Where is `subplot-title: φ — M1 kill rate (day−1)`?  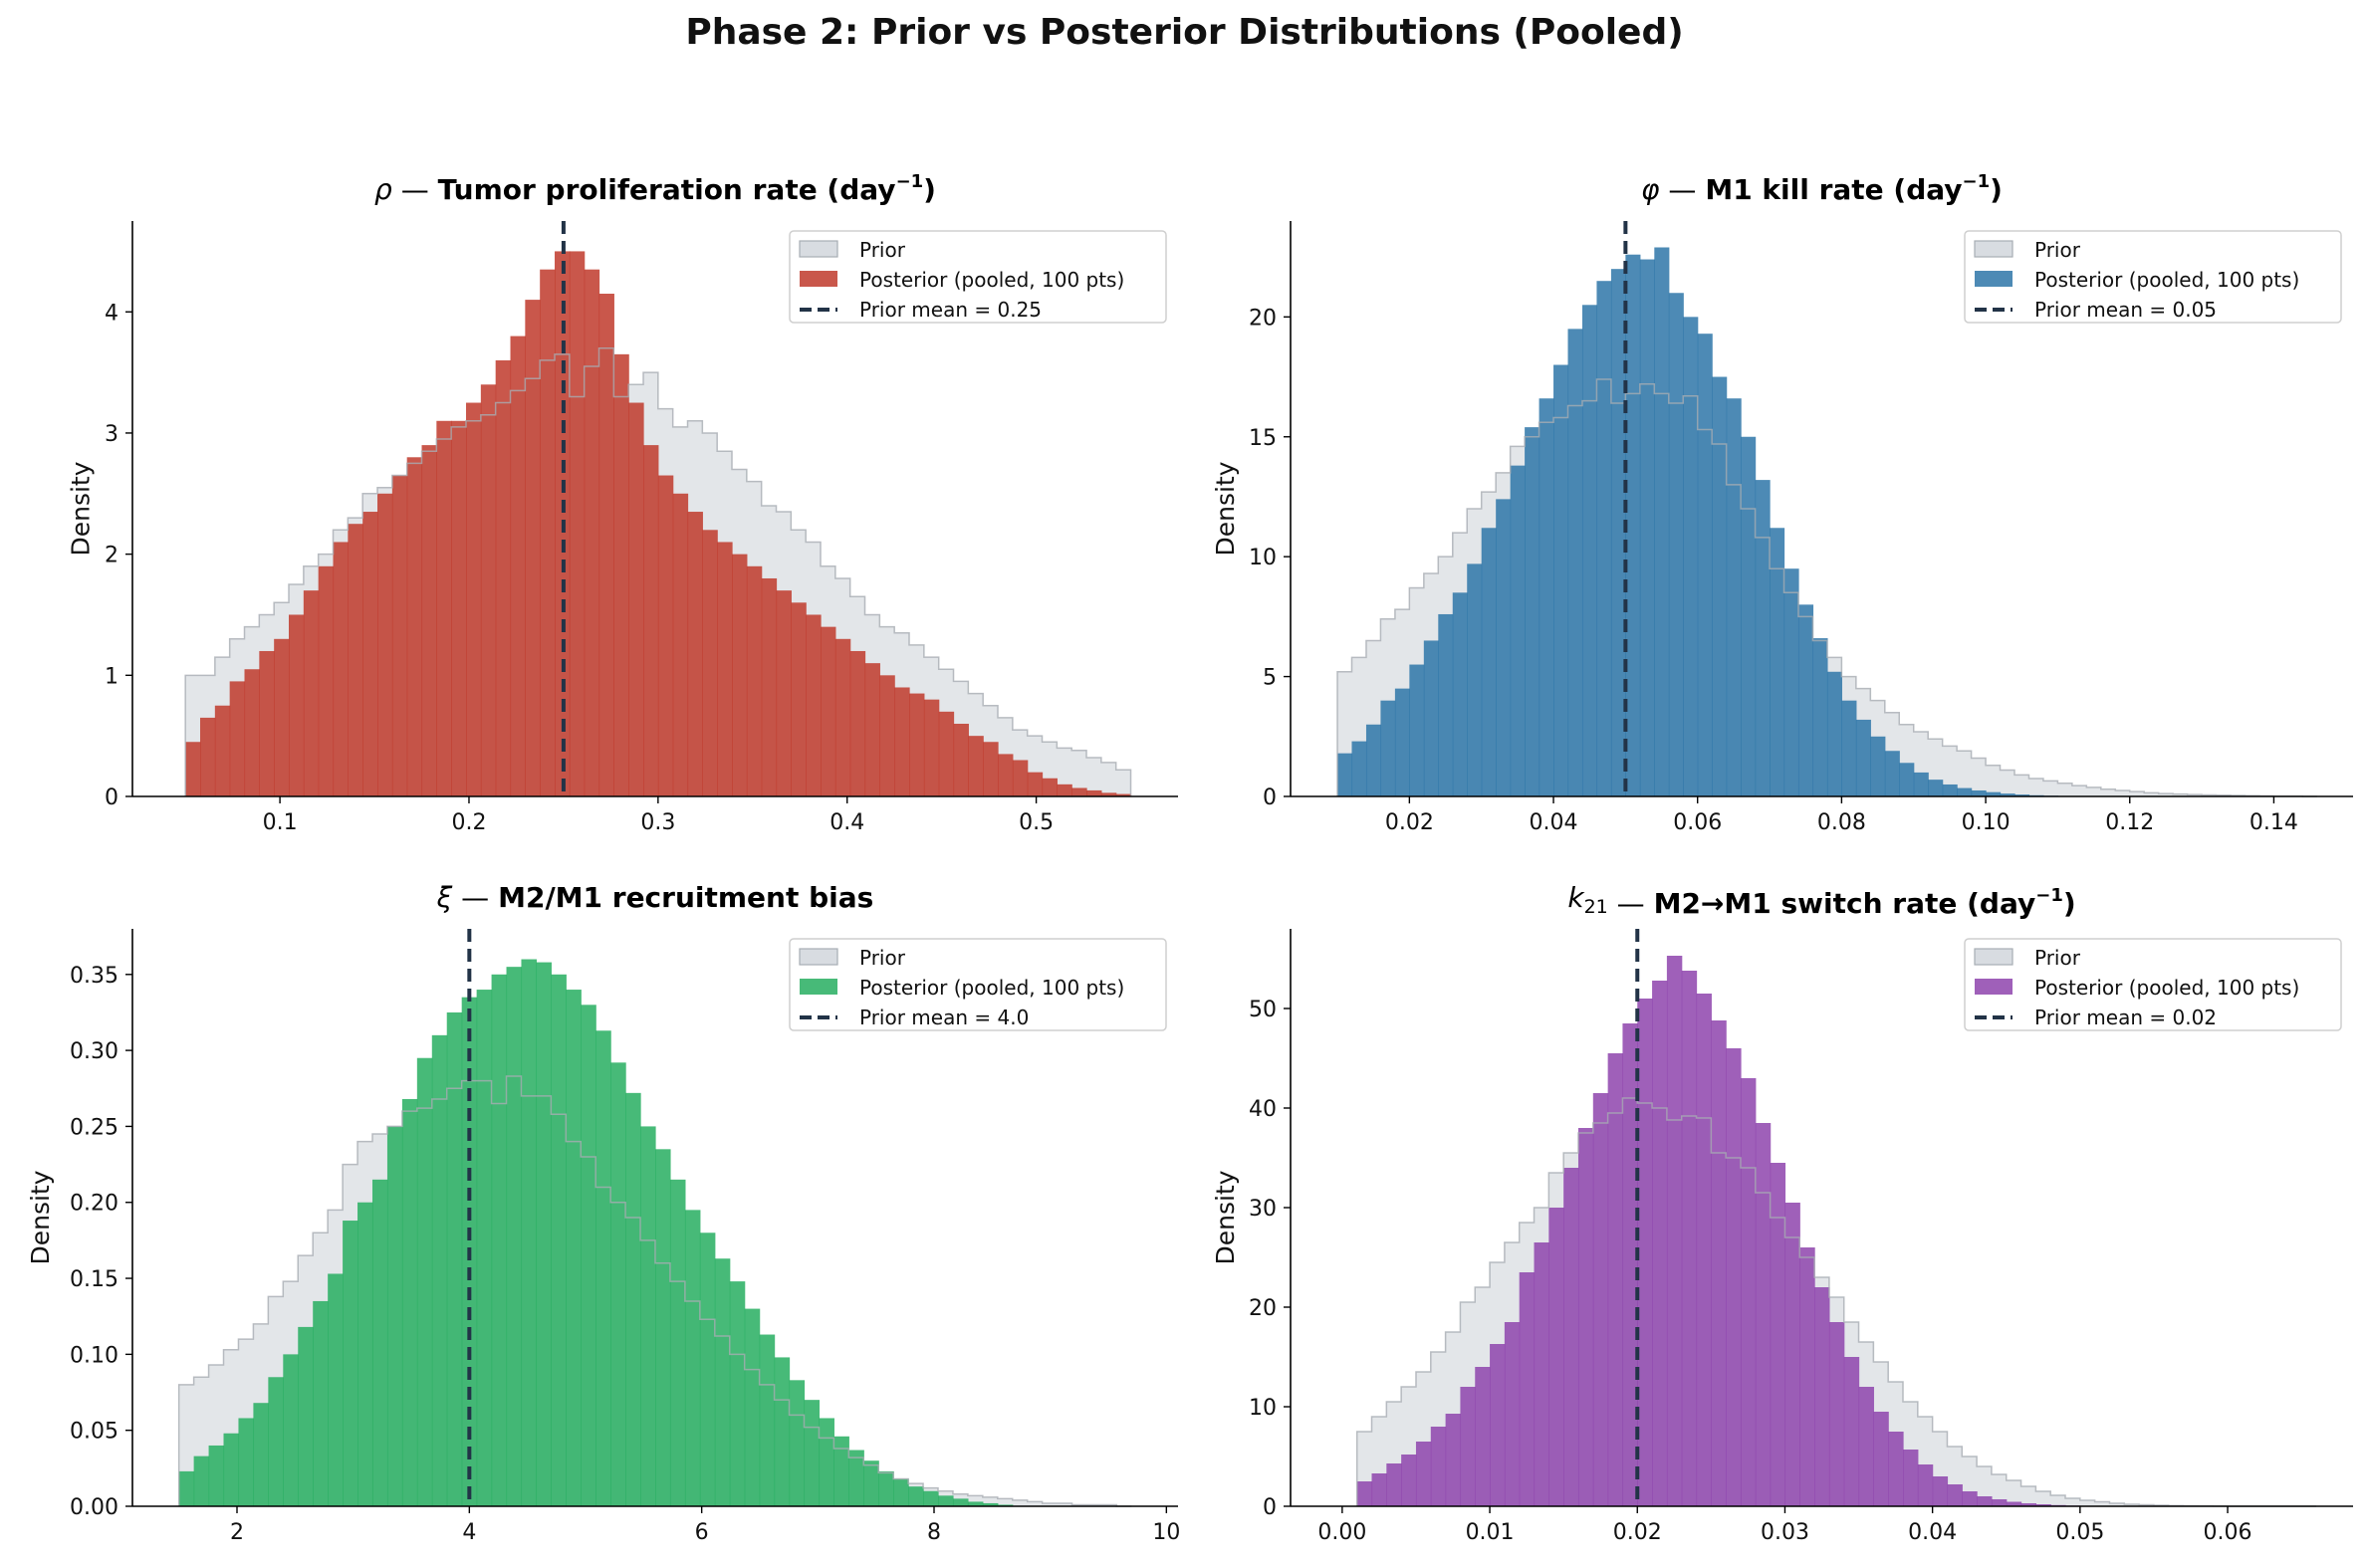 subplot-title: φ — M1 kill rate (day−1) is located at coordinates (1822, 188).